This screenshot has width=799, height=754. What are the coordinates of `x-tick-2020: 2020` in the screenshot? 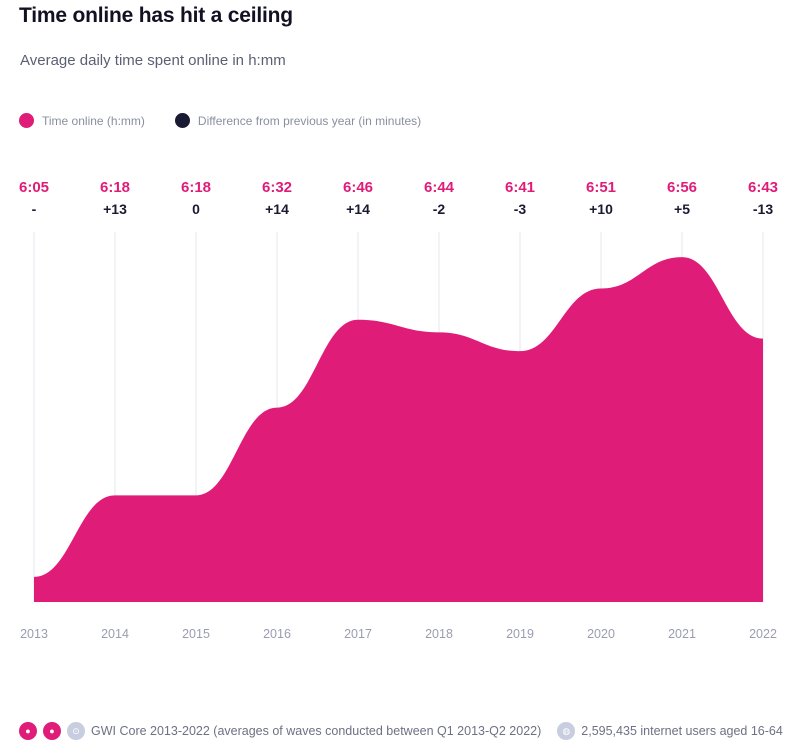 It's located at (601, 634).